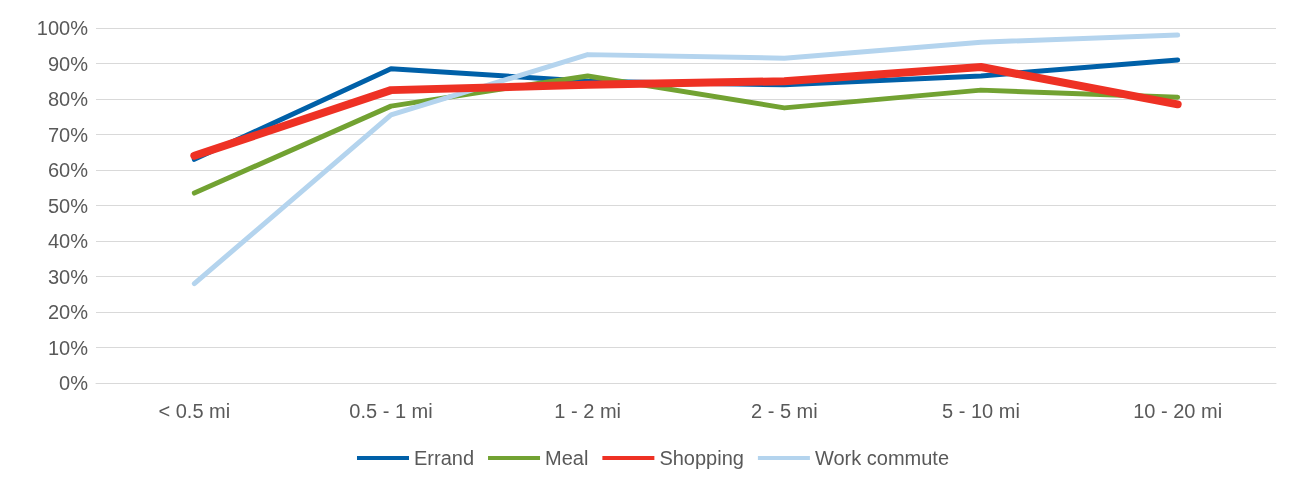 The height and width of the screenshot is (485, 1306). Describe the element at coordinates (391, 411) in the screenshot. I see `x-tick-label: 0.5 - 1 mi` at that location.